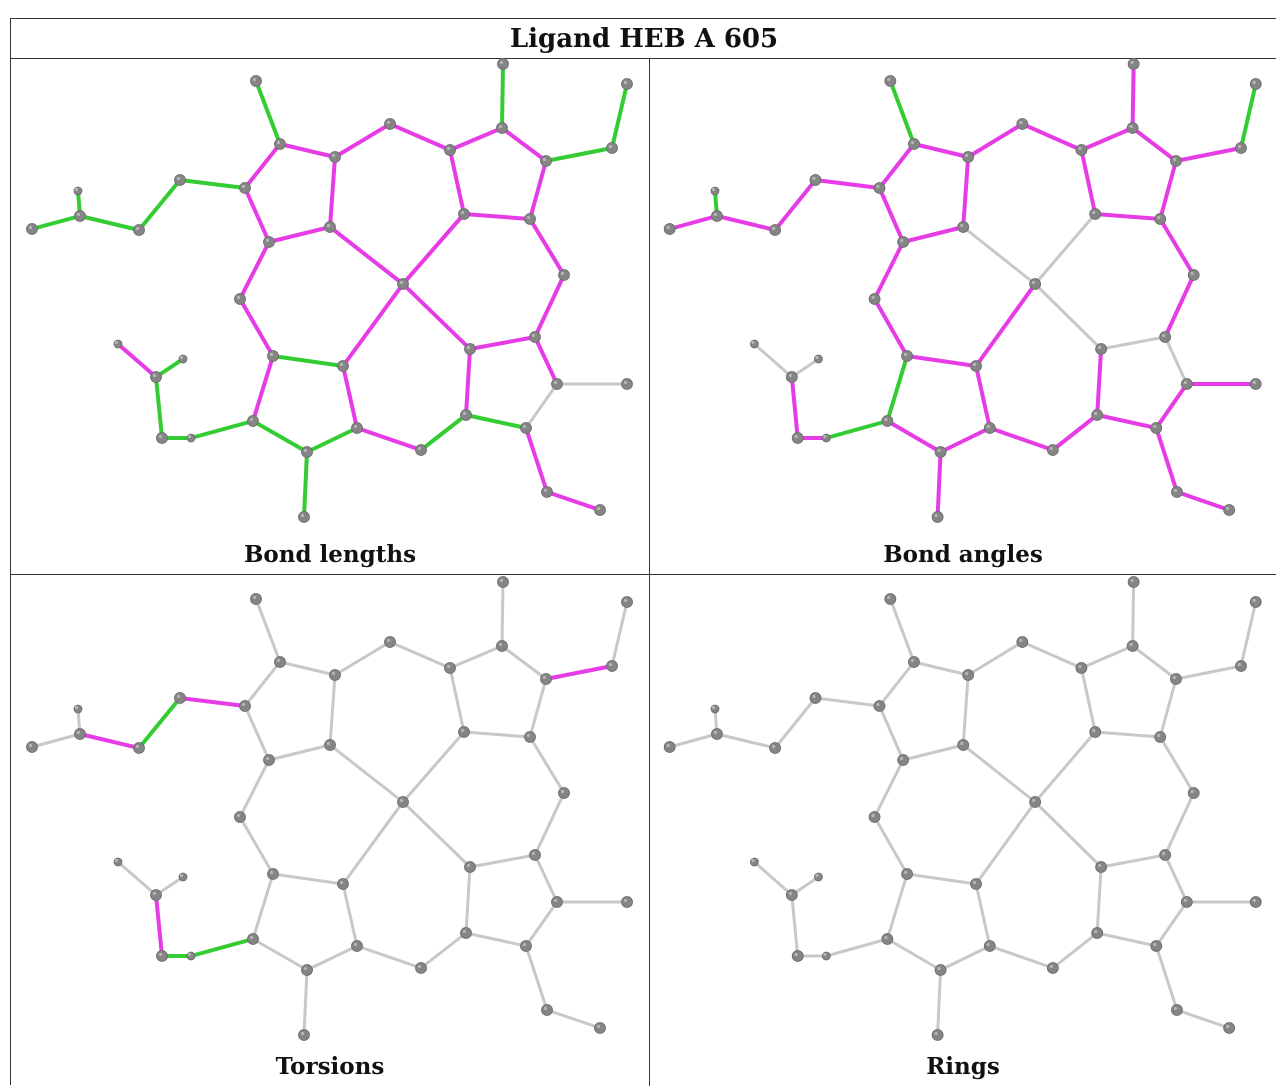  Describe the element at coordinates (1208, 672) in the screenshot. I see `bond-a8-a9` at that location.